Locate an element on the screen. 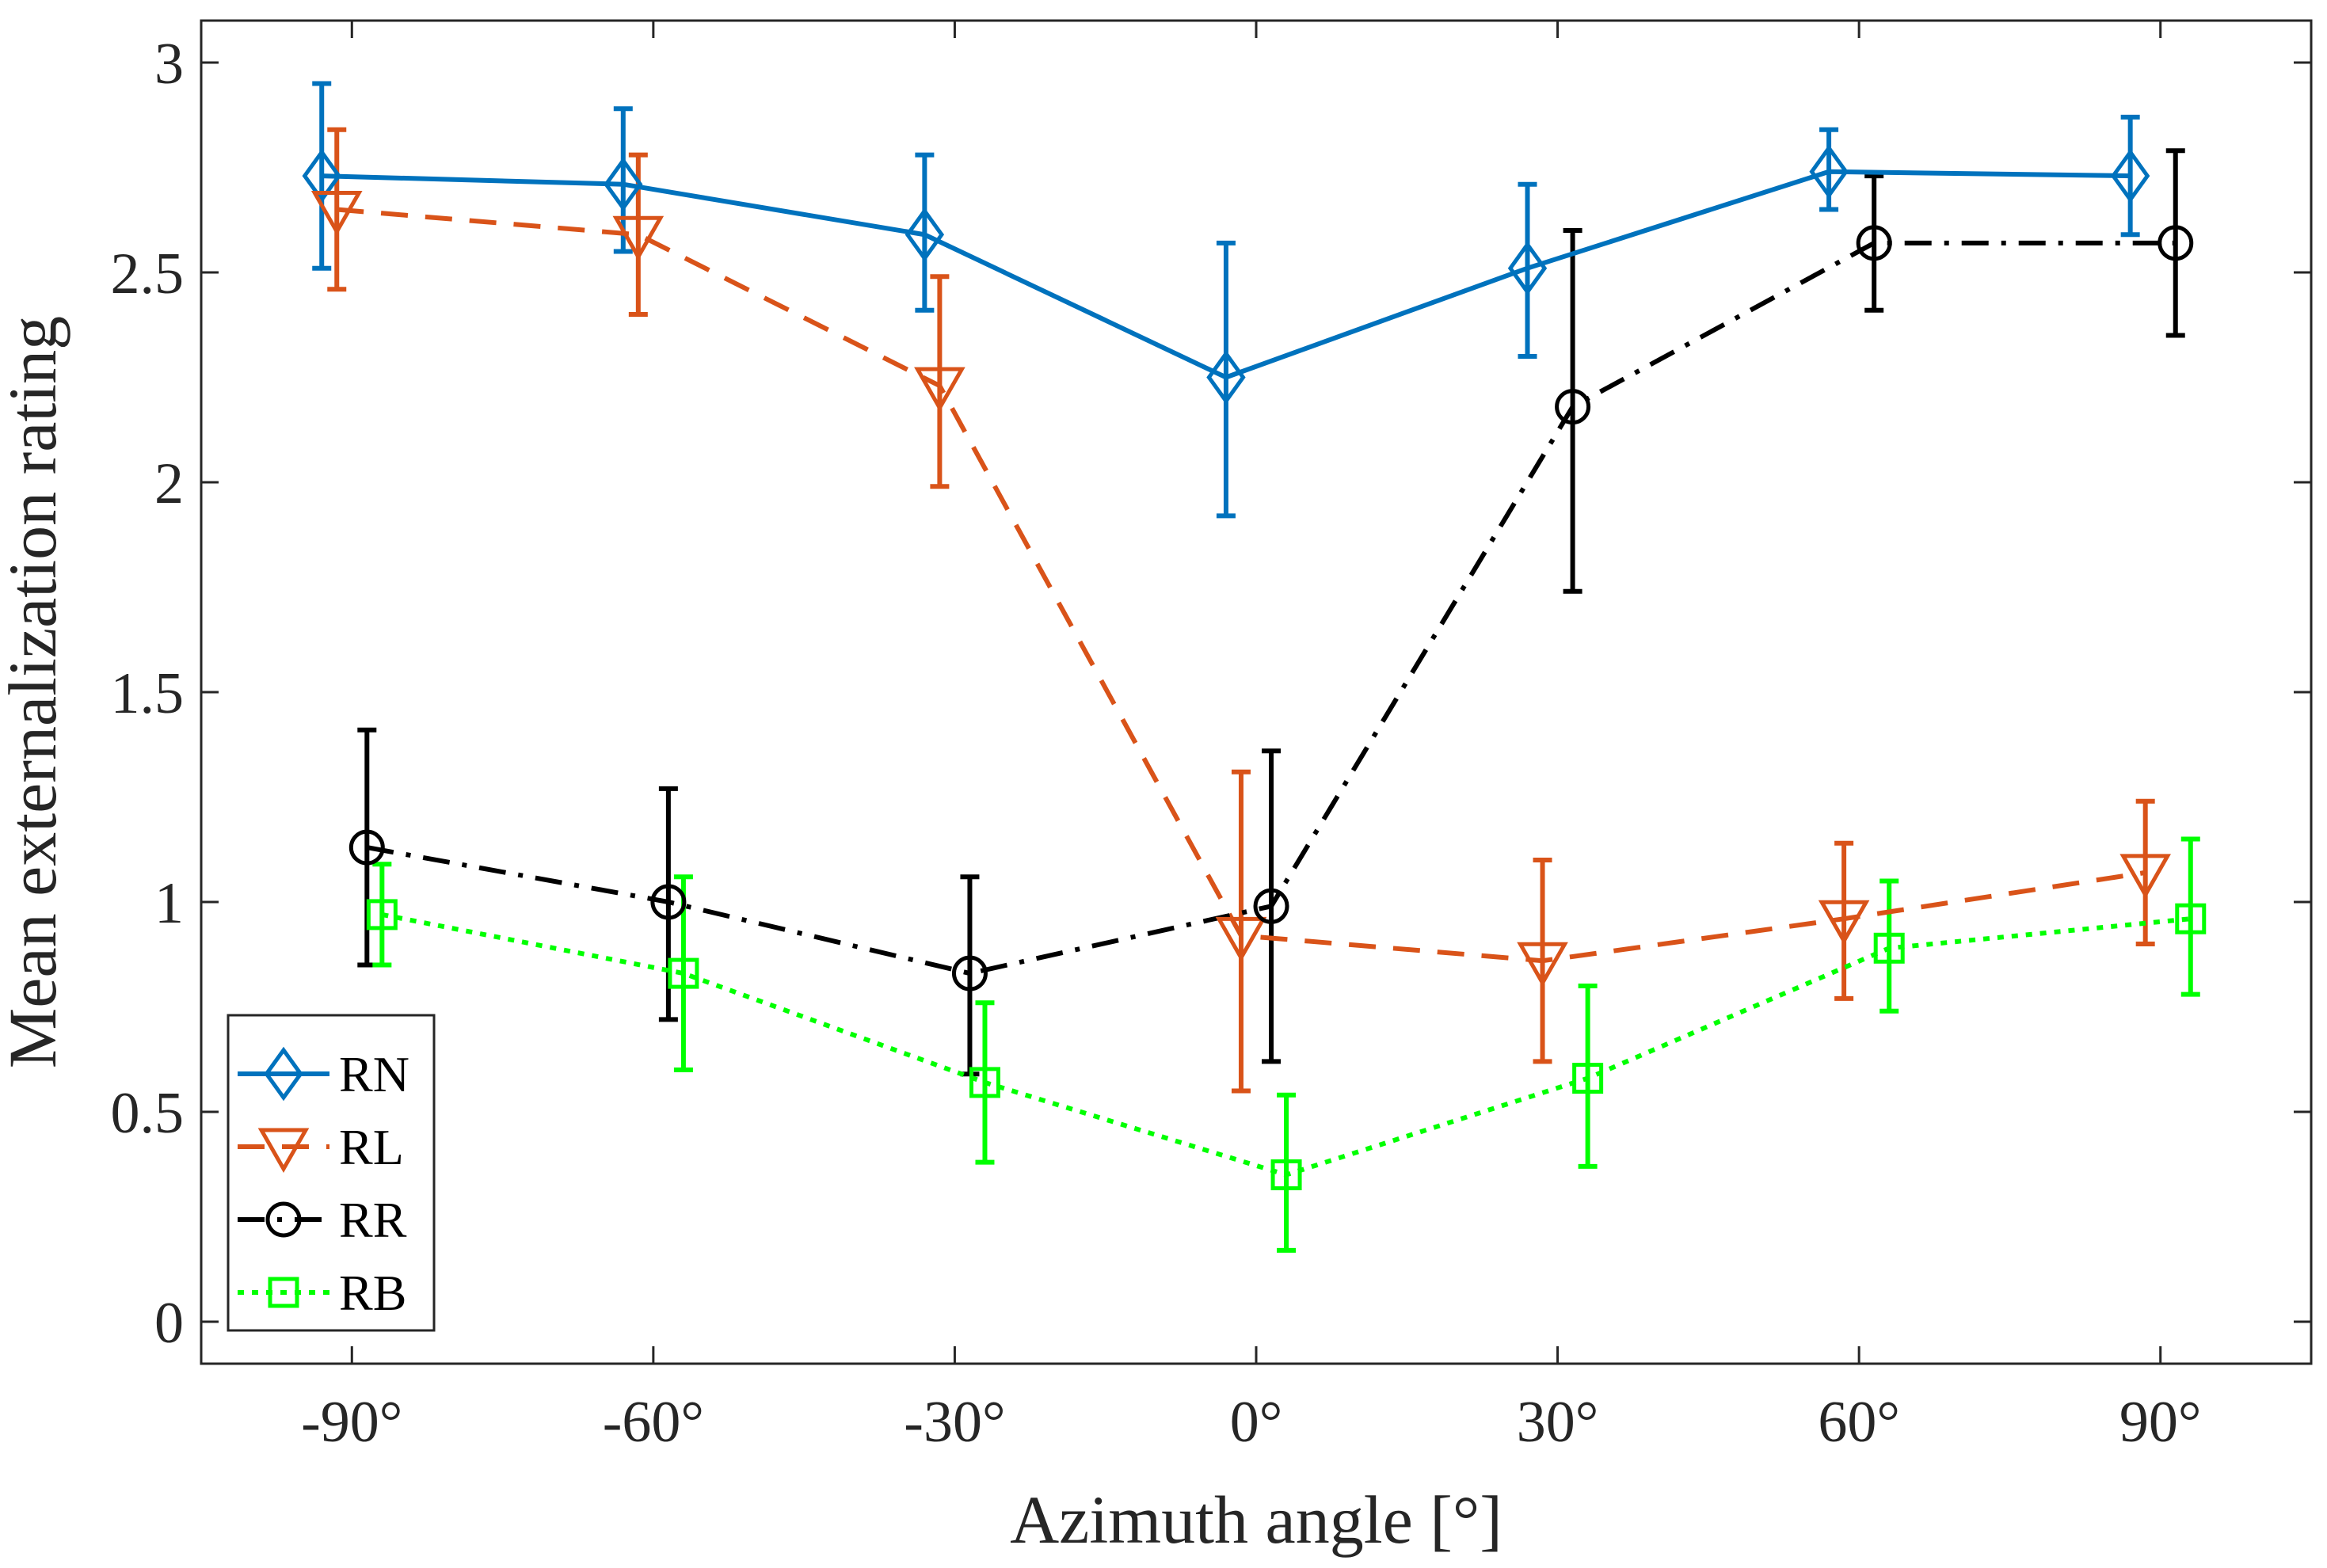  y-tick-label: 0.5 is located at coordinates (148, 1113).